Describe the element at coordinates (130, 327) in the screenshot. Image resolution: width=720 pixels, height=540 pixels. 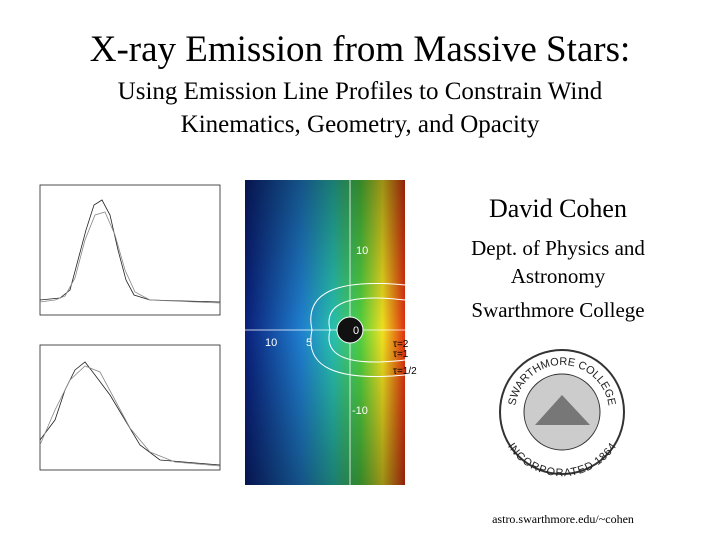
I see `spectrum-plot` at that location.